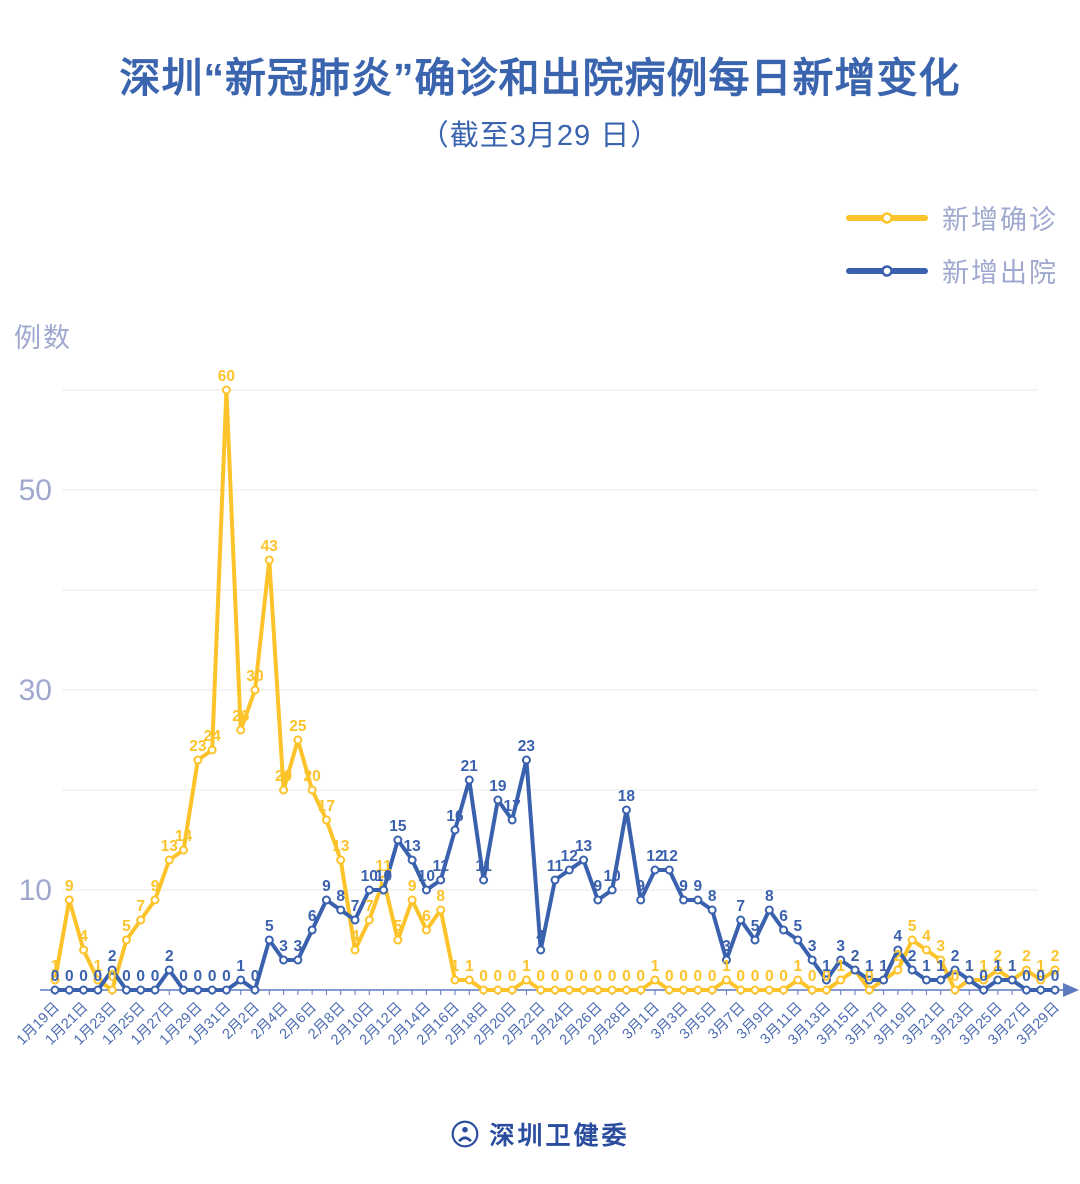  I want to click on org-name: 深圳卫健委, so click(559, 1136).